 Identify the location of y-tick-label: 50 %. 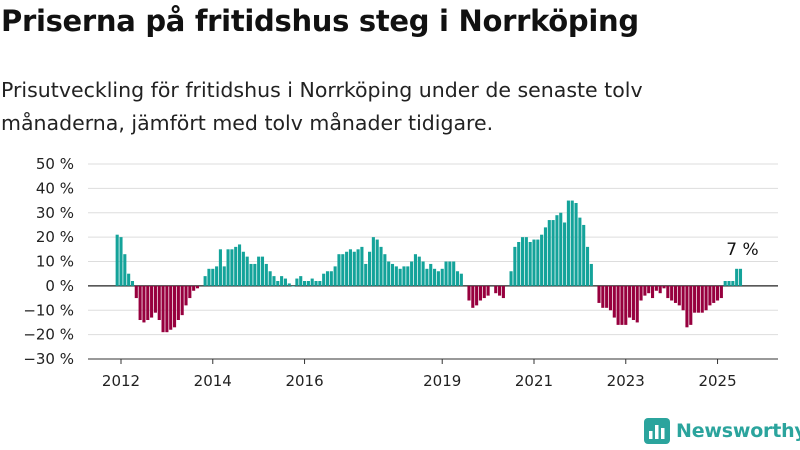
(55, 164).